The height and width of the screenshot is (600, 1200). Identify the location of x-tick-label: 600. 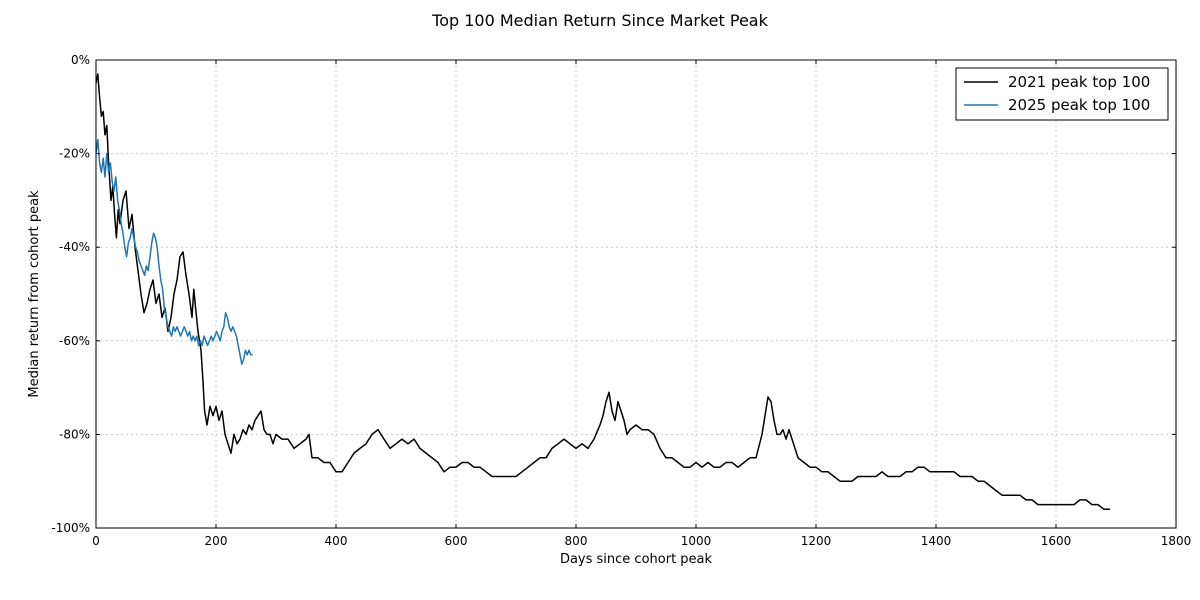
(456, 541).